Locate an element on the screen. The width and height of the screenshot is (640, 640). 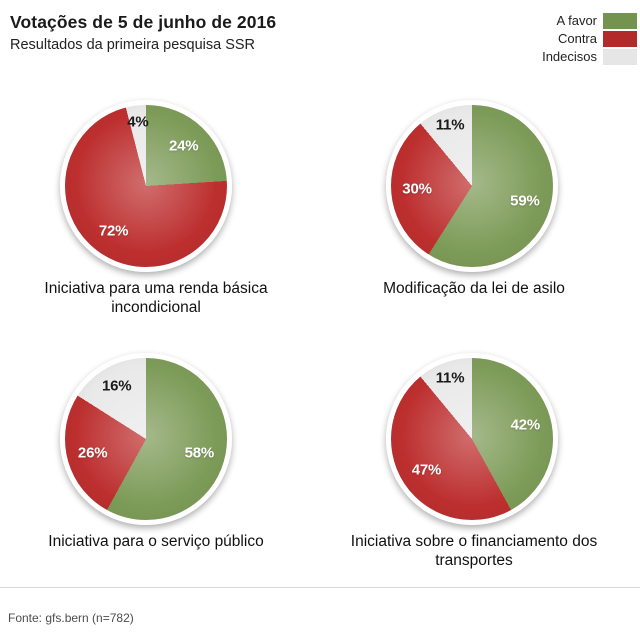
legend-swatch-contra is located at coordinates (620, 39).